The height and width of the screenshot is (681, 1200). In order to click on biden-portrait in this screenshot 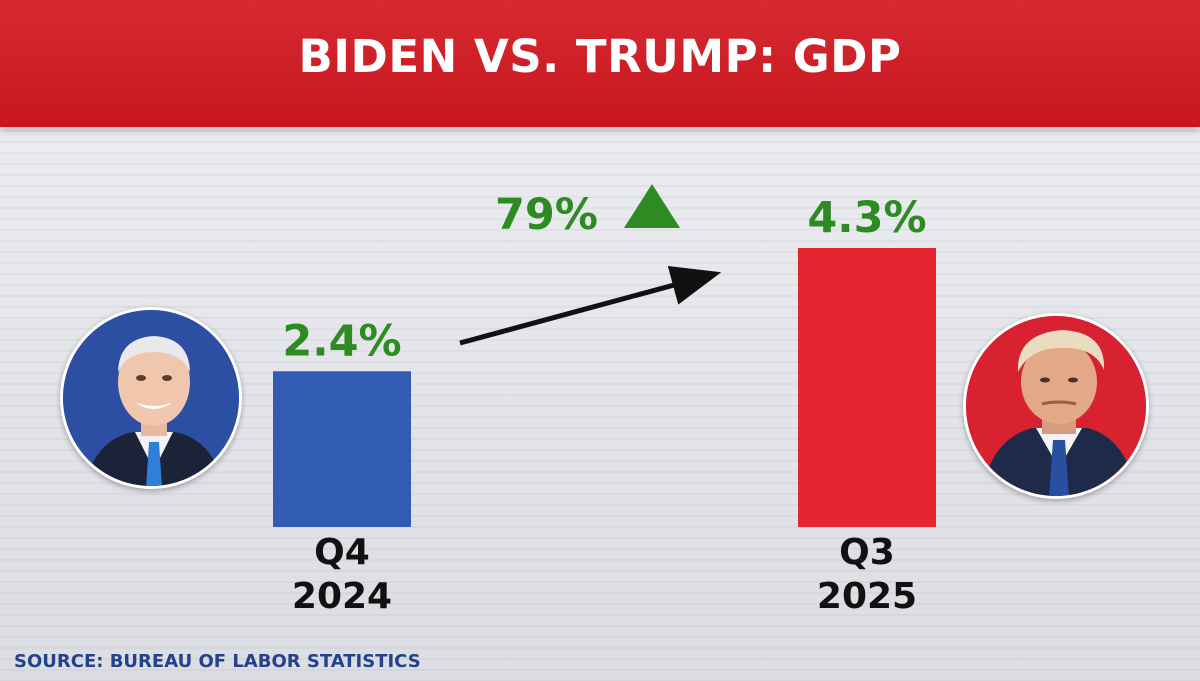, I will do `click(151, 398)`.